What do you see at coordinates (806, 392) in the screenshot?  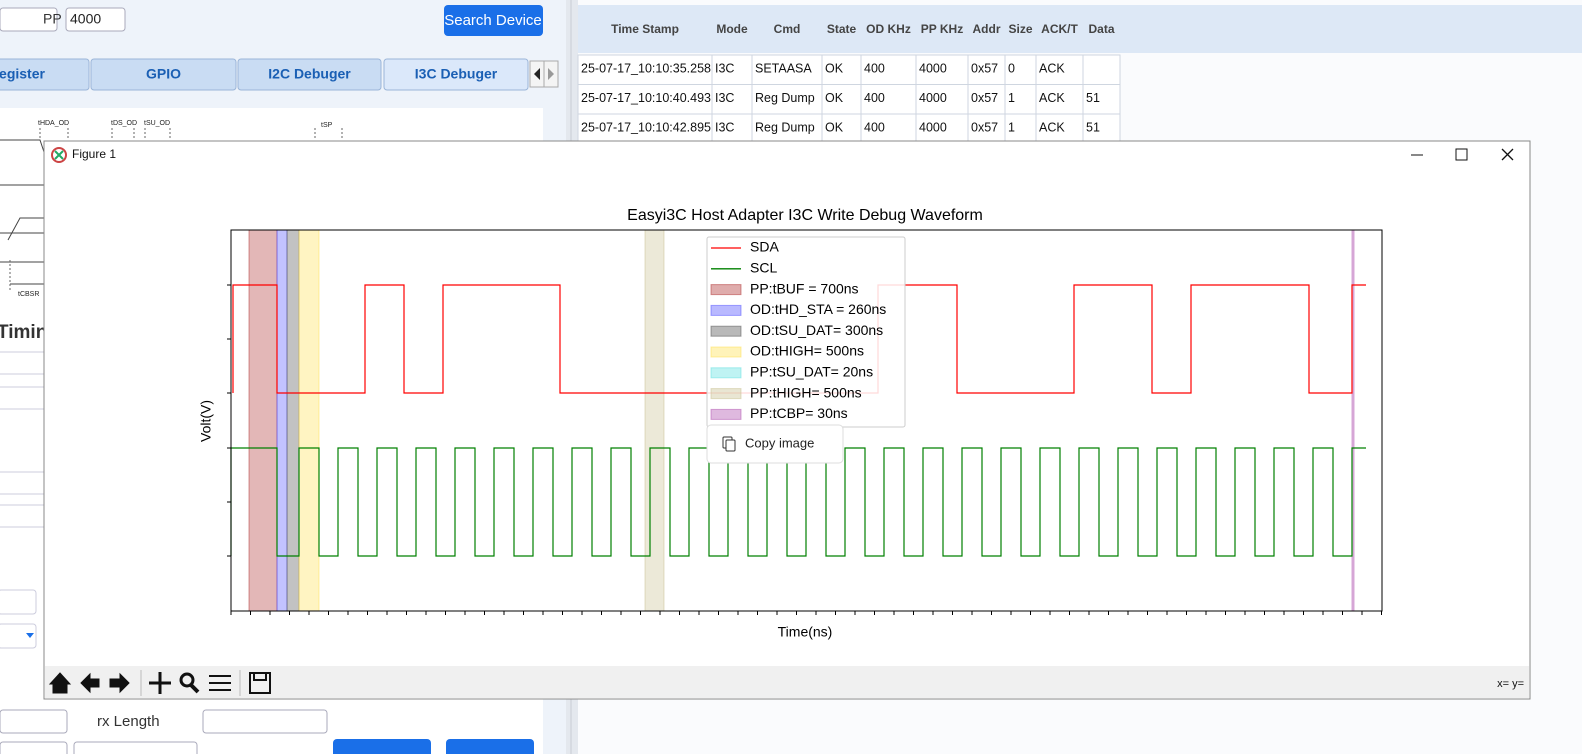 I see `legend-label: PP:tHIGH= 500ns` at bounding box center [806, 392].